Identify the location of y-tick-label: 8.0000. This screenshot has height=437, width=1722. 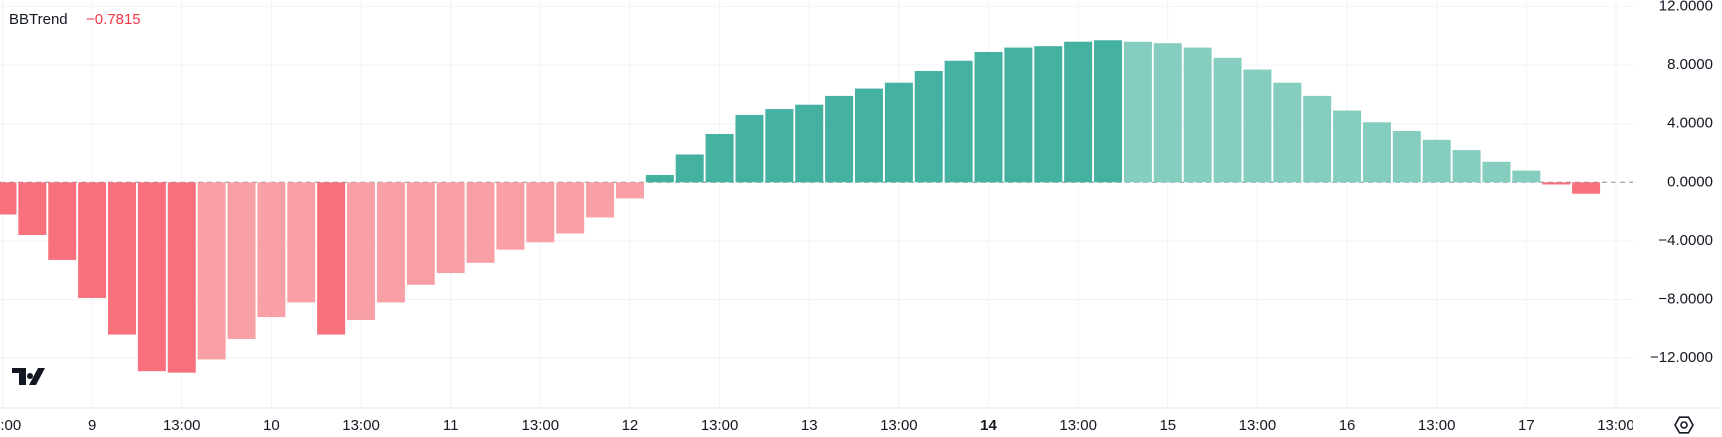
(1690, 64).